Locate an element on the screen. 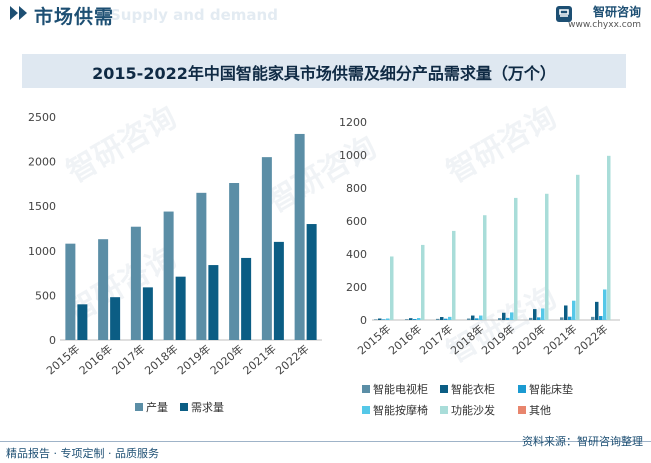  y-tick-label: 800 is located at coordinates (356, 188).